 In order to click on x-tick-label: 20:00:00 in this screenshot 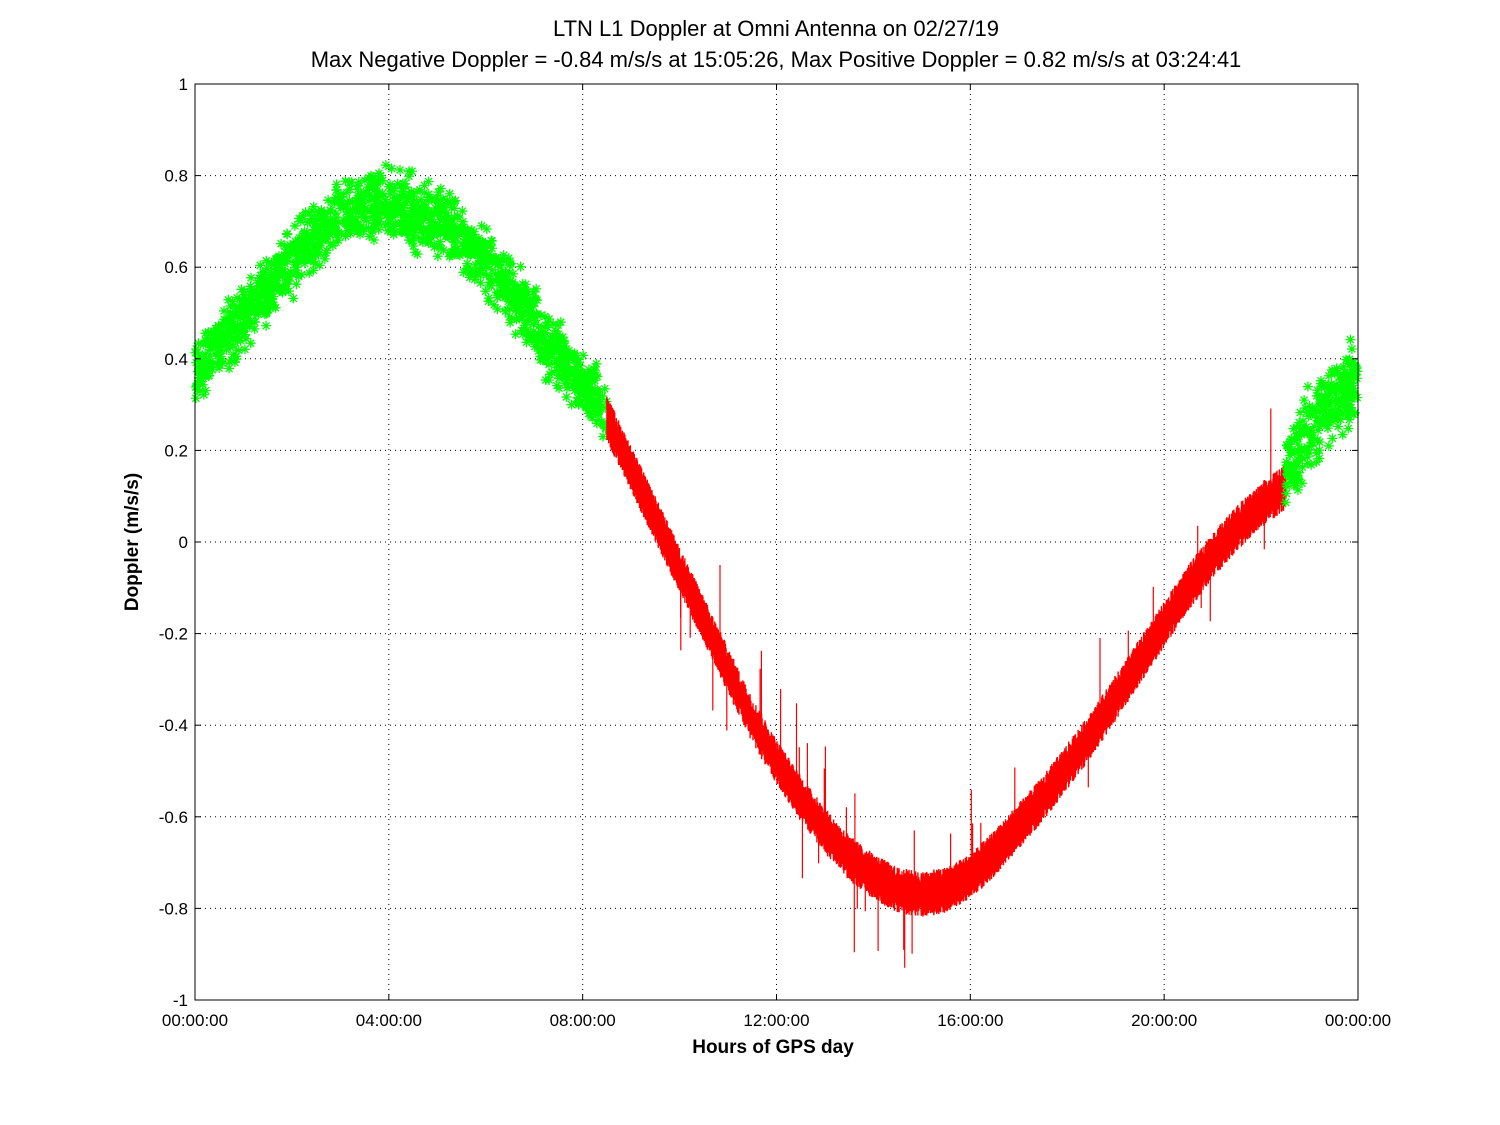, I will do `click(1164, 1020)`.